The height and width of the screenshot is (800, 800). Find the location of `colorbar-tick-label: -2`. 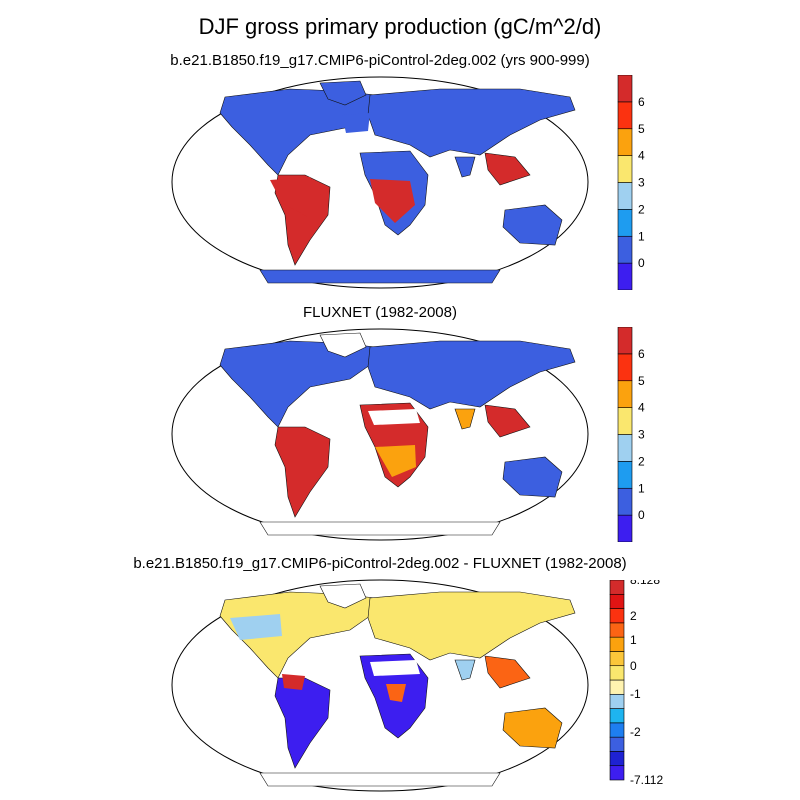

colorbar-tick-label: -2 is located at coordinates (635, 732).